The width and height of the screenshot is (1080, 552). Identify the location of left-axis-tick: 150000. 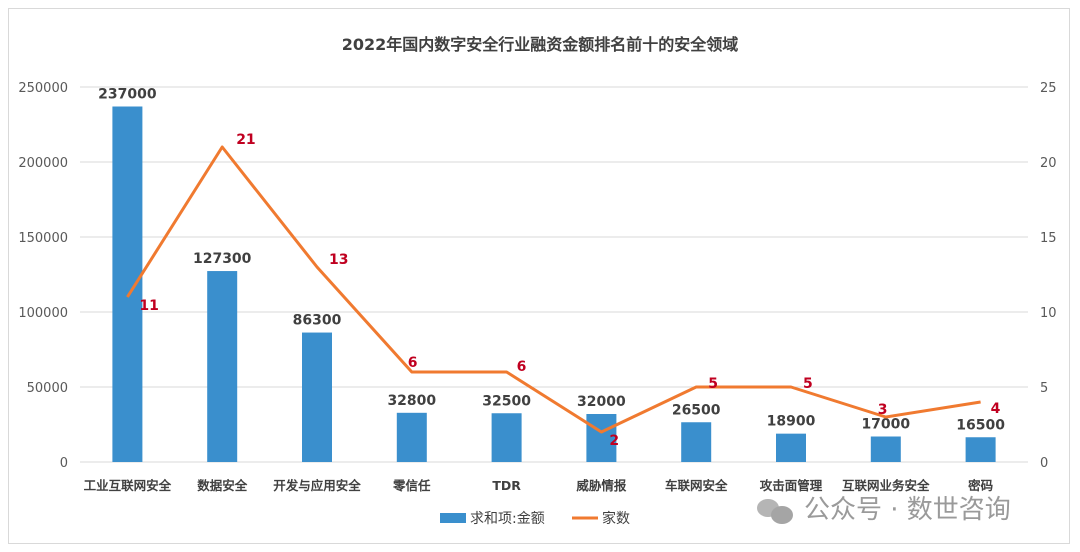
(43, 238).